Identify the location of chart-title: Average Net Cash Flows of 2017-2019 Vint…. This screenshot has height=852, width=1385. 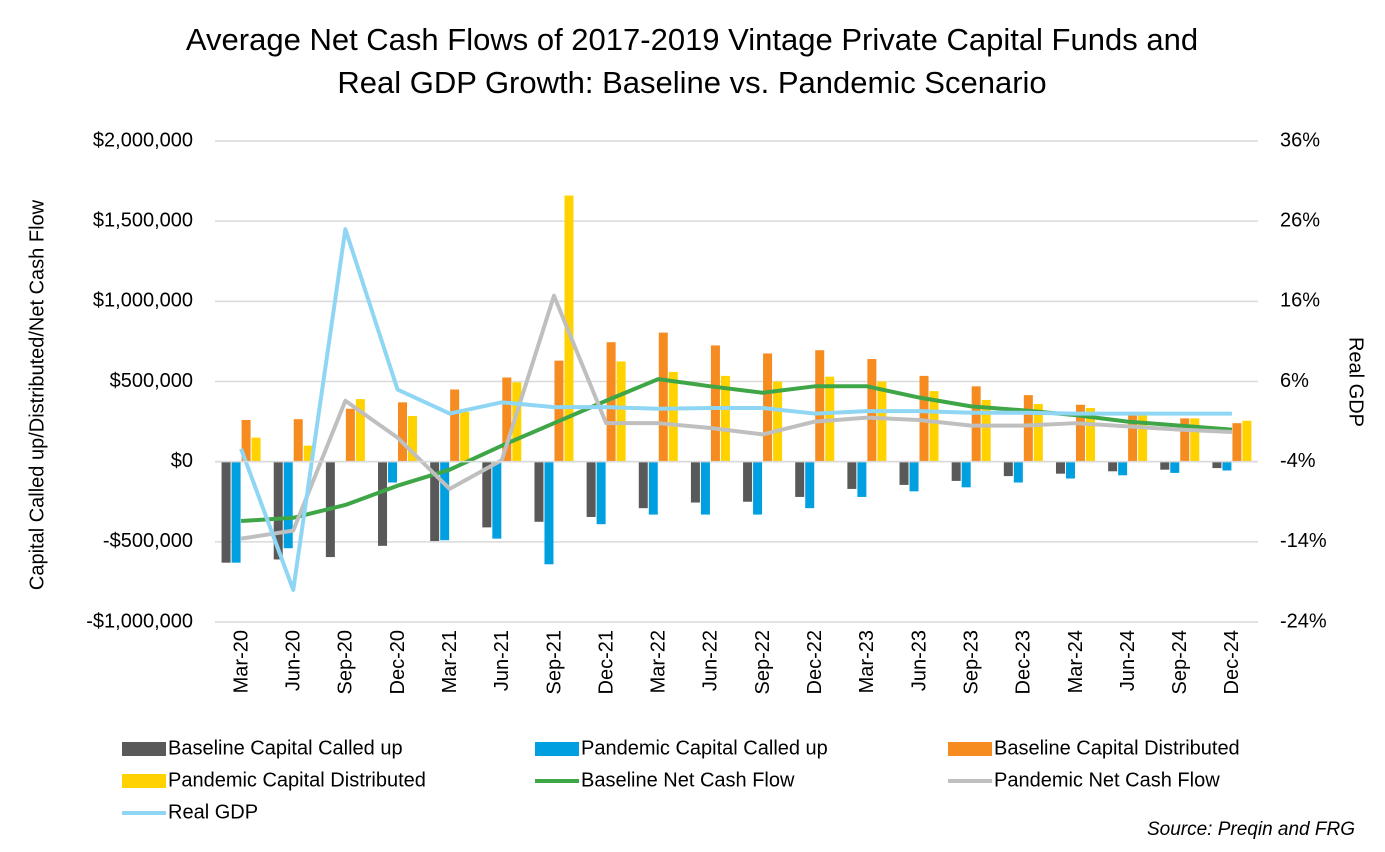
(692, 39).